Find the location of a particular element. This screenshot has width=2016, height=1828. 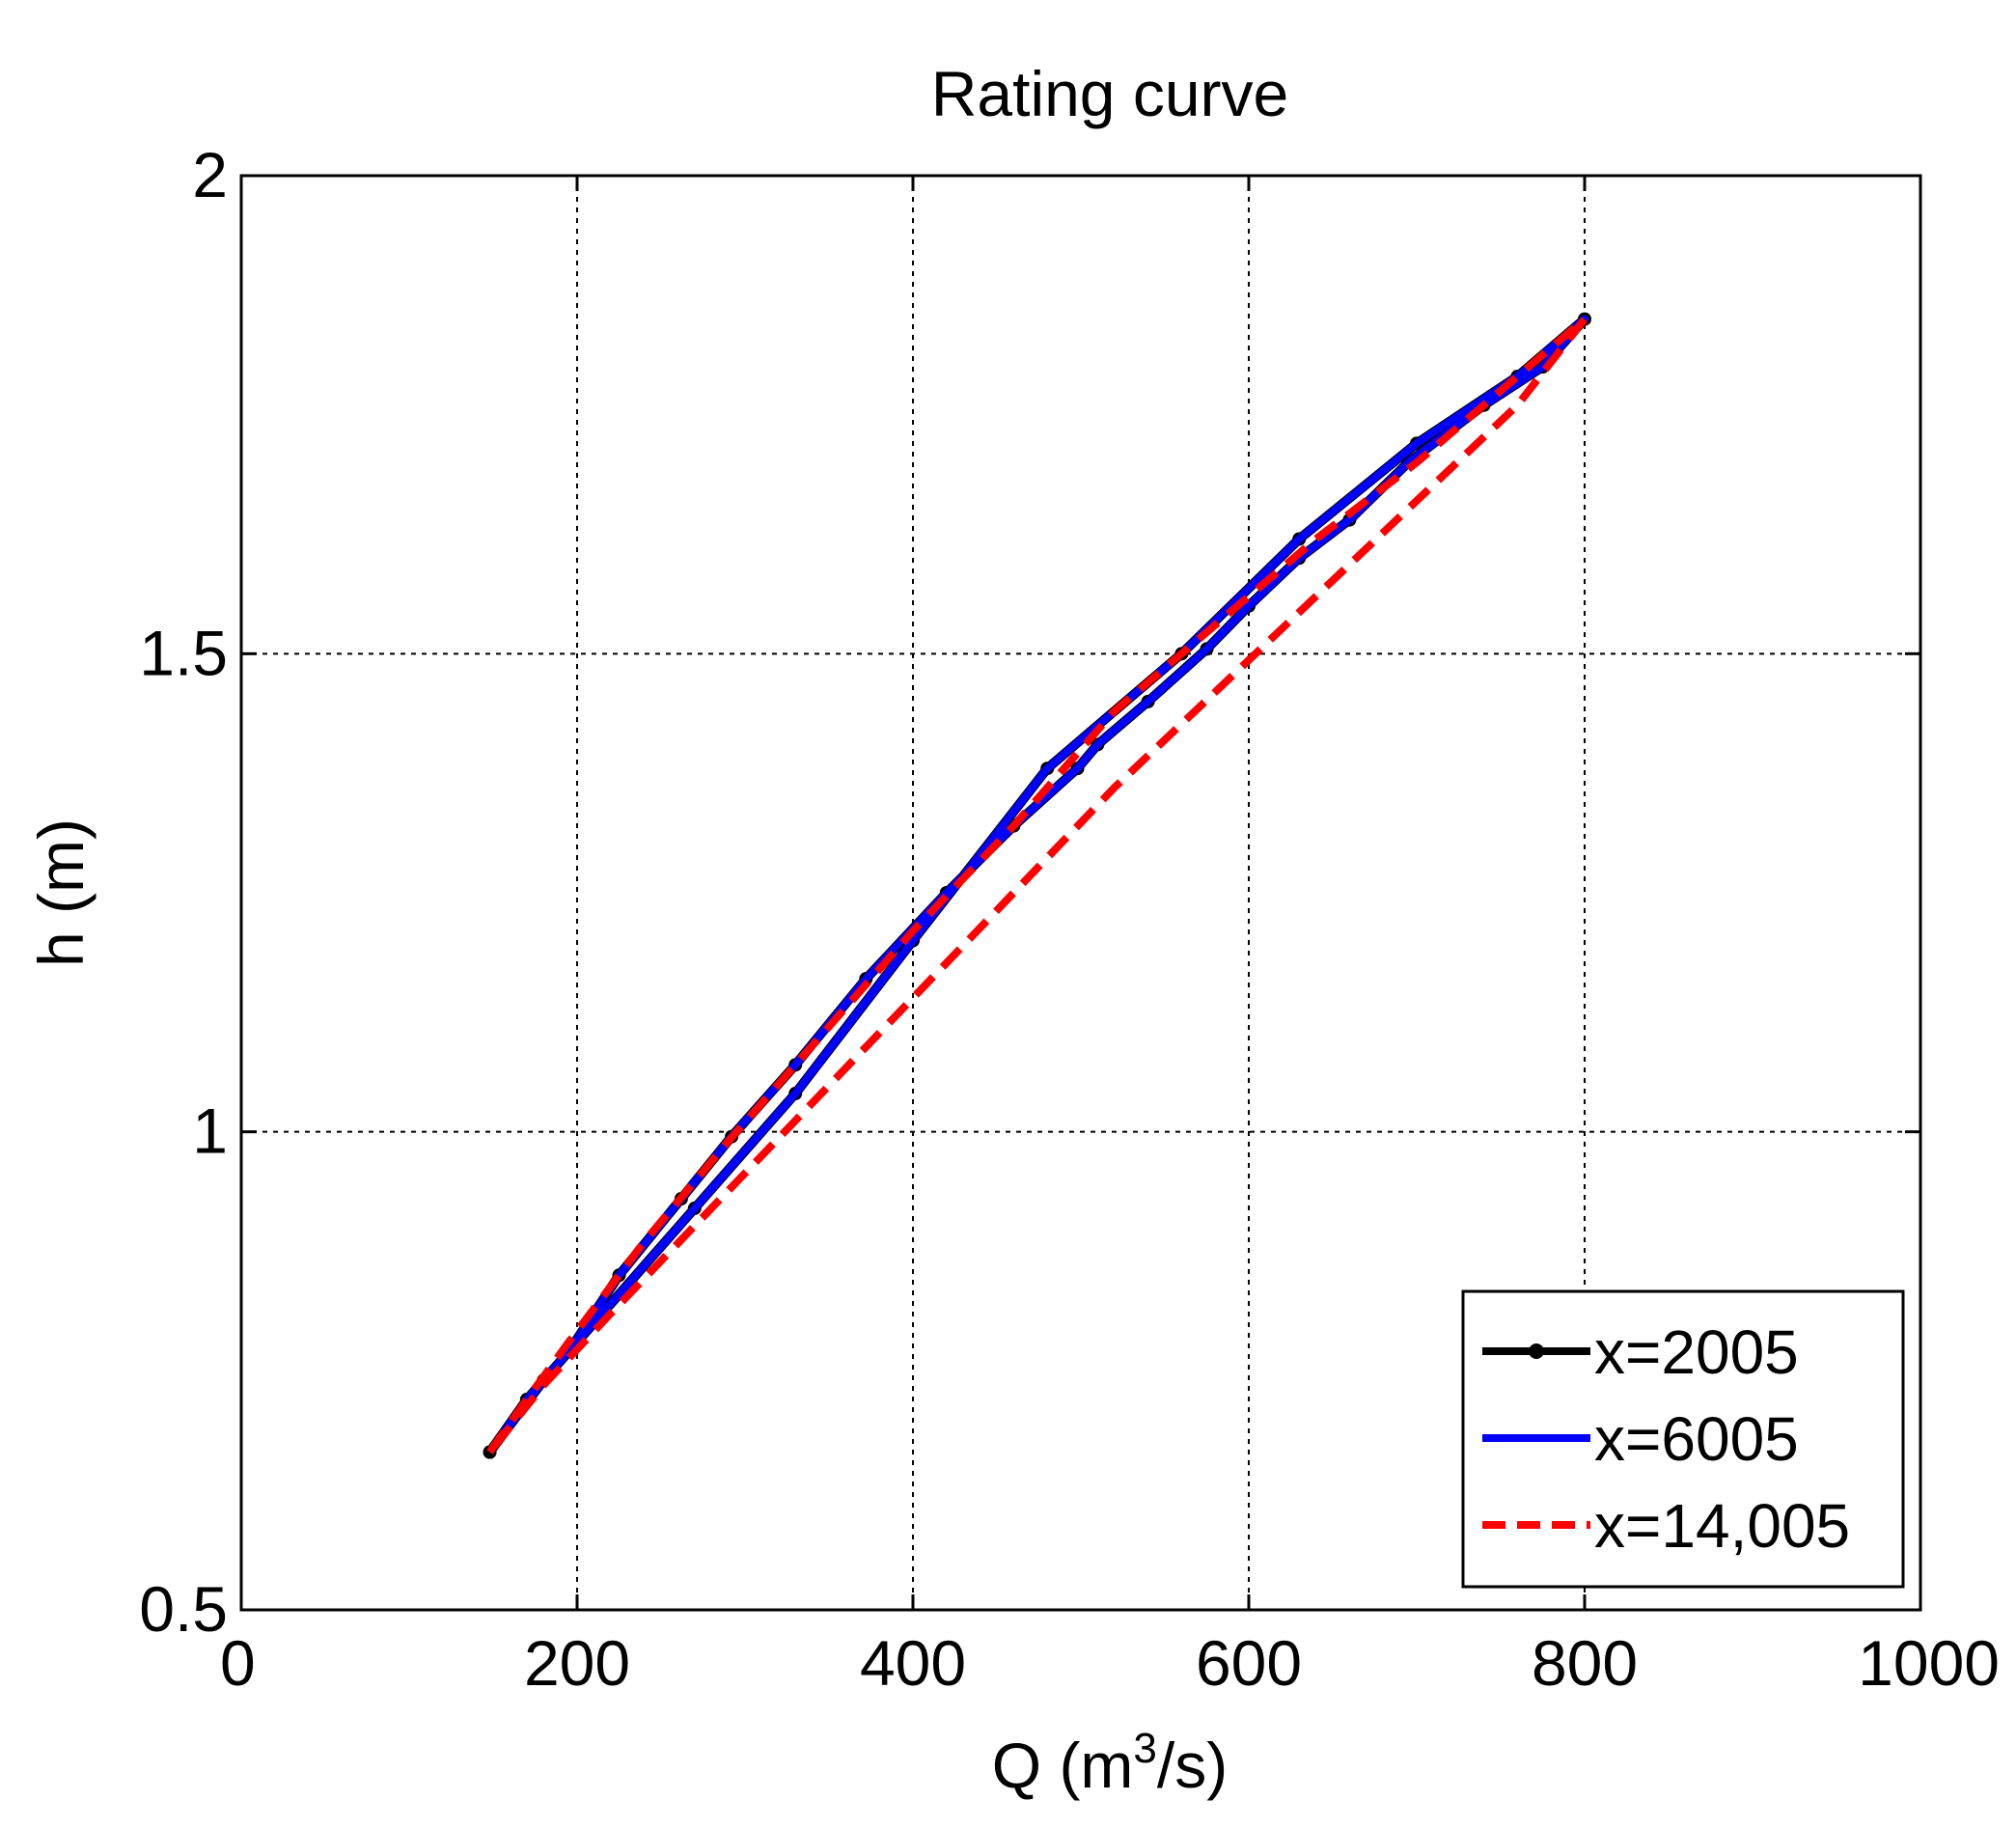

x-tick-label-1: 200 is located at coordinates (577, 1663).